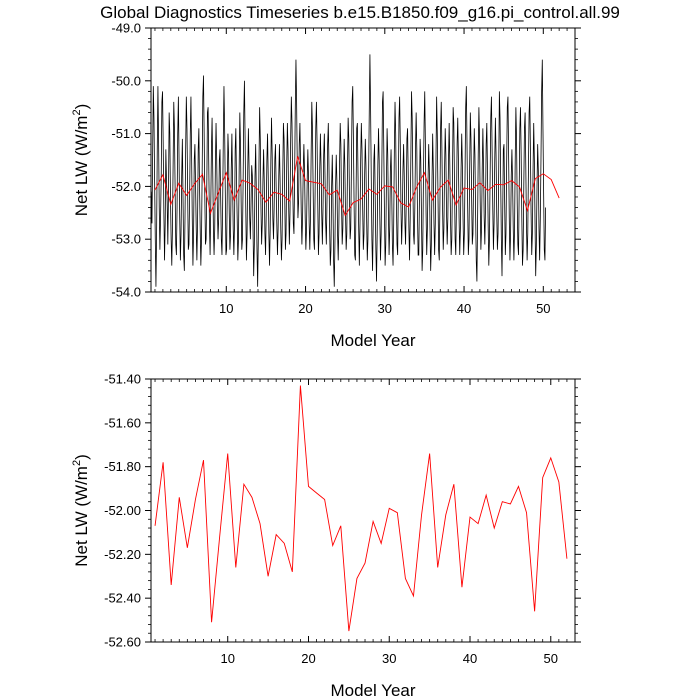 The image size is (700, 700). I want to click on bottom-y-axis-label-close: ), so click(81, 457).